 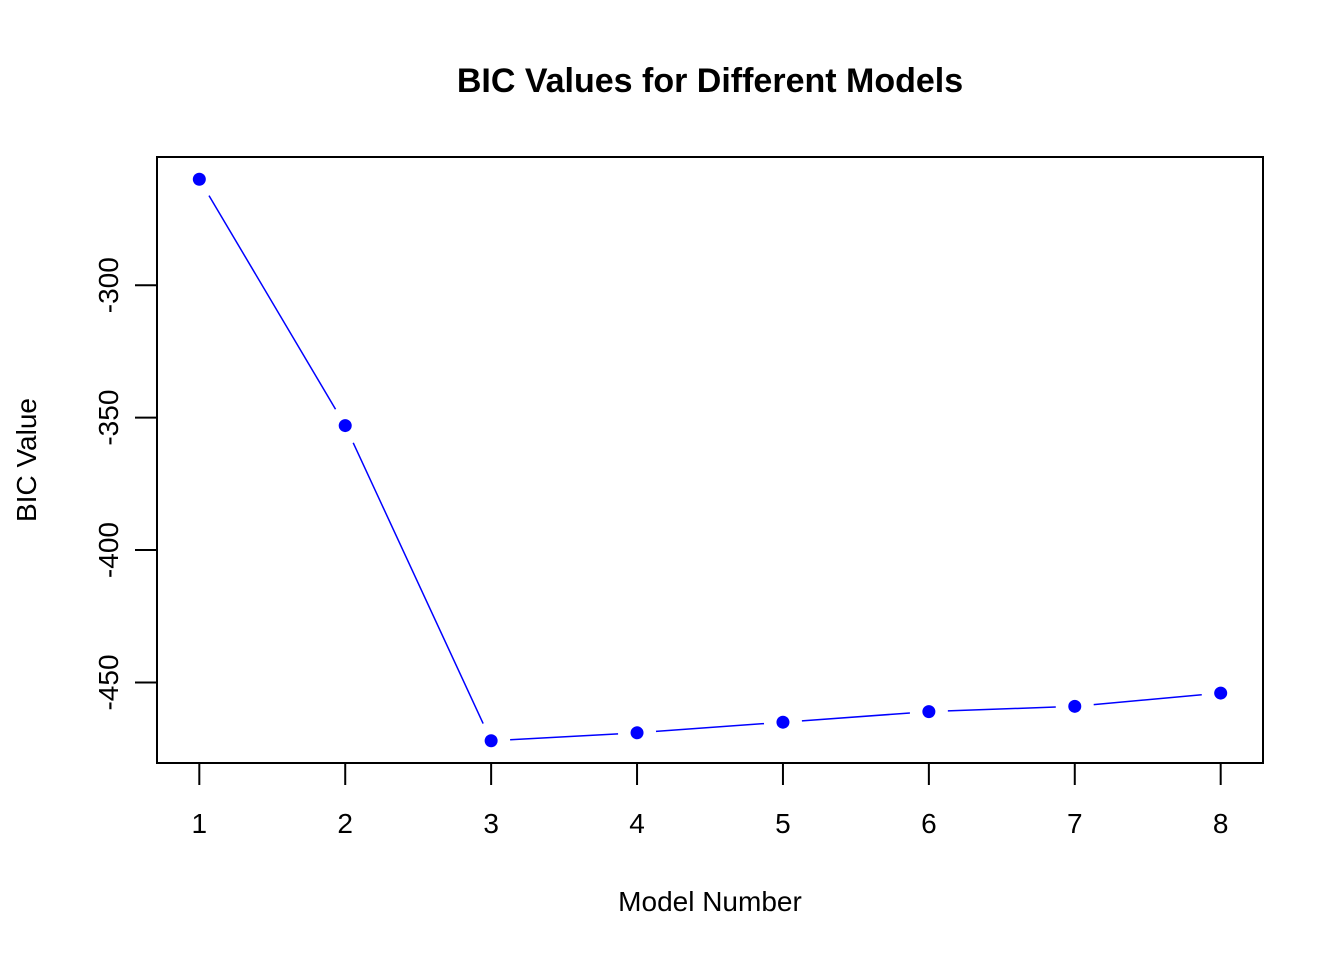 I want to click on y-tick-label: -450, so click(x=108, y=682).